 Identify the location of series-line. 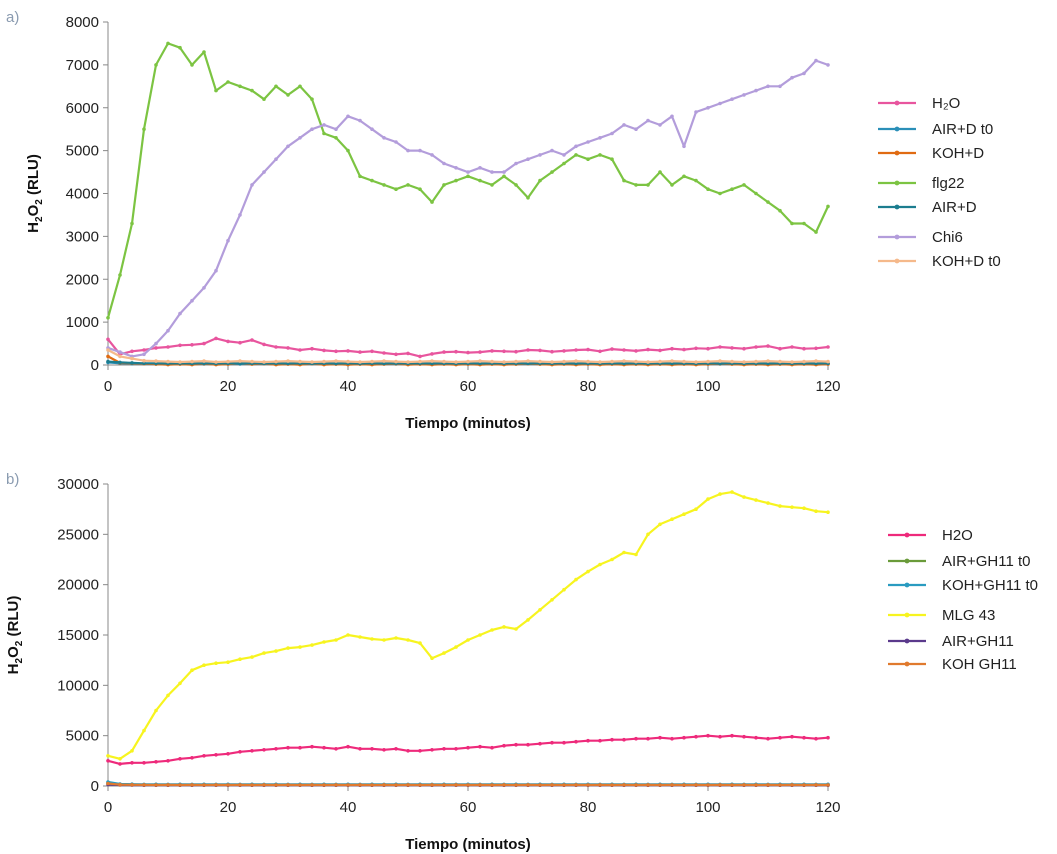
(468, 750).